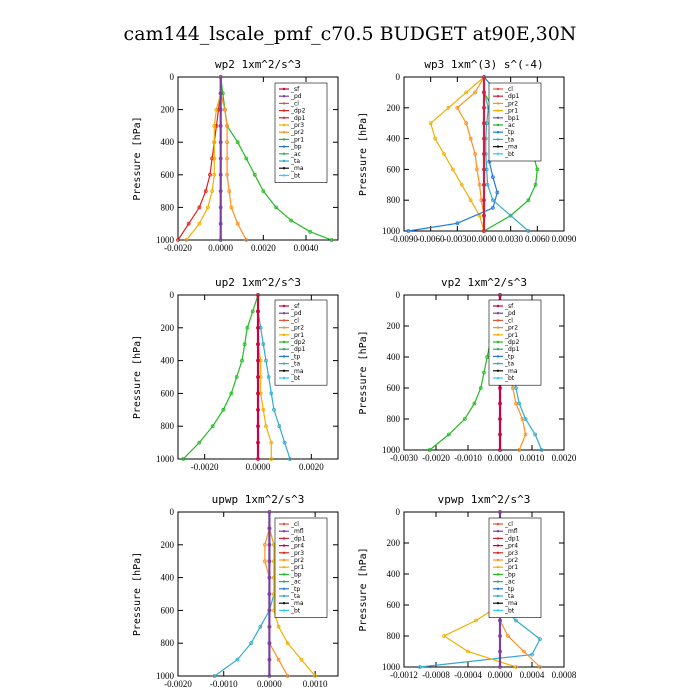 This screenshot has width=700, height=700. I want to click on legend-label: _bt, so click(509, 154).